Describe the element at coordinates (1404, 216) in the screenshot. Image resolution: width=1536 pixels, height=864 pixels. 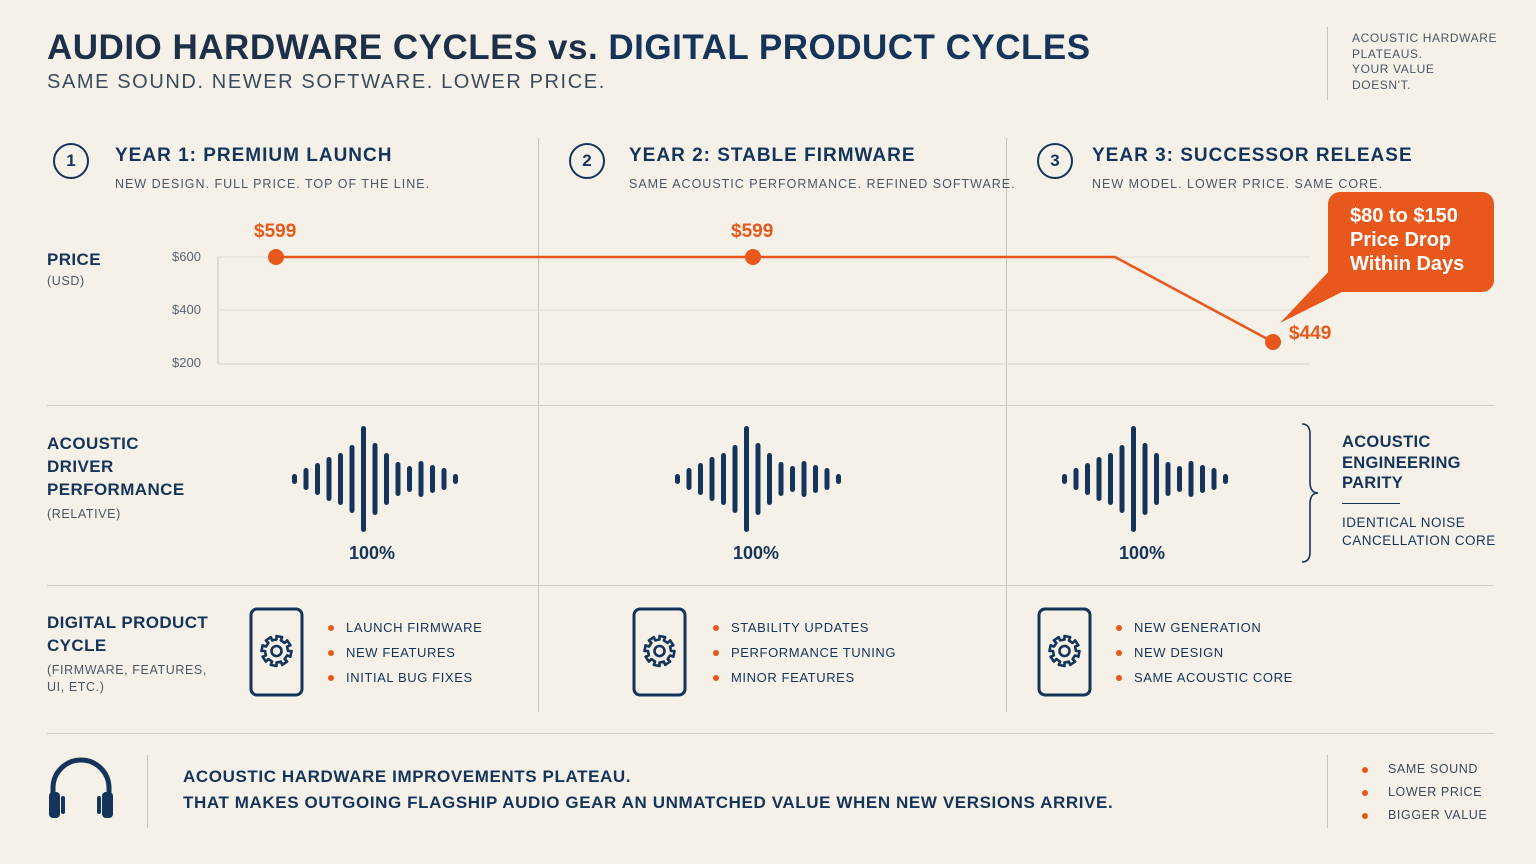
I see `callout-line: $80 to $150` at that location.